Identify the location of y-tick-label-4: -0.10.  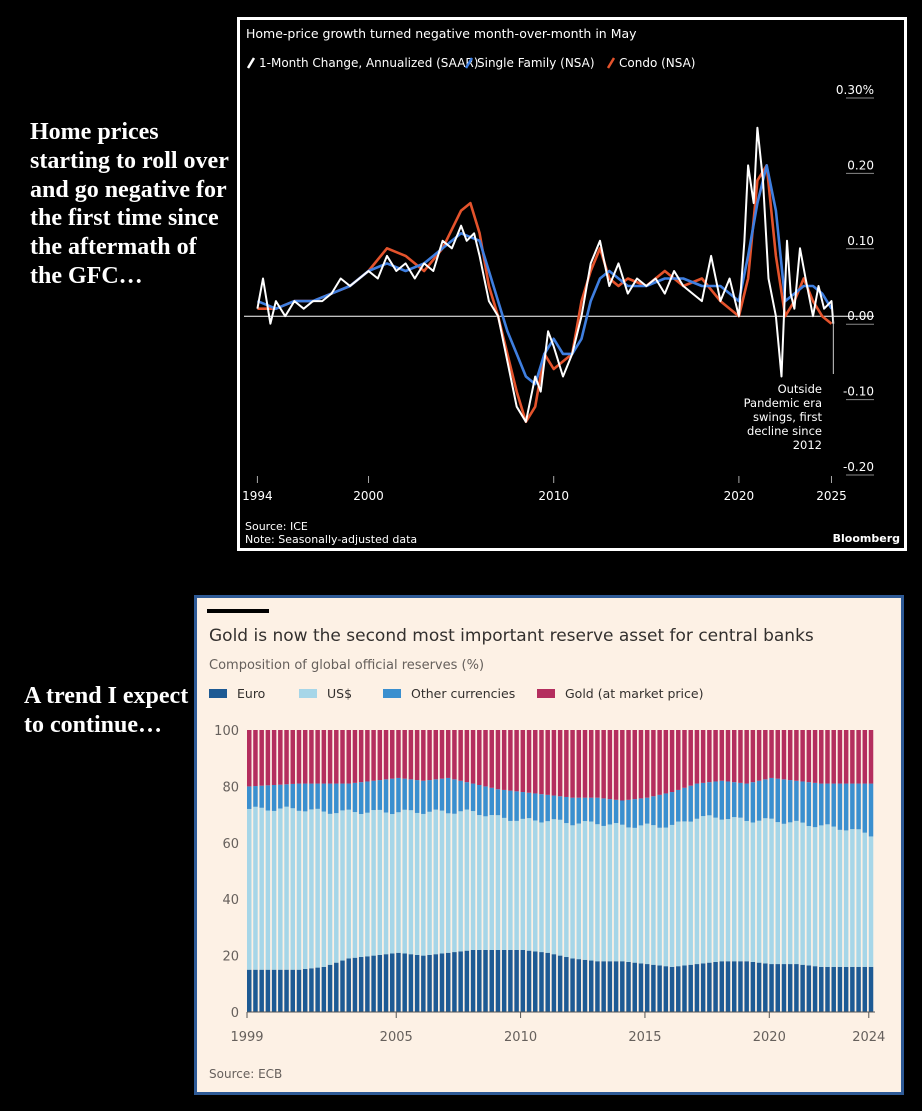
(858, 392).